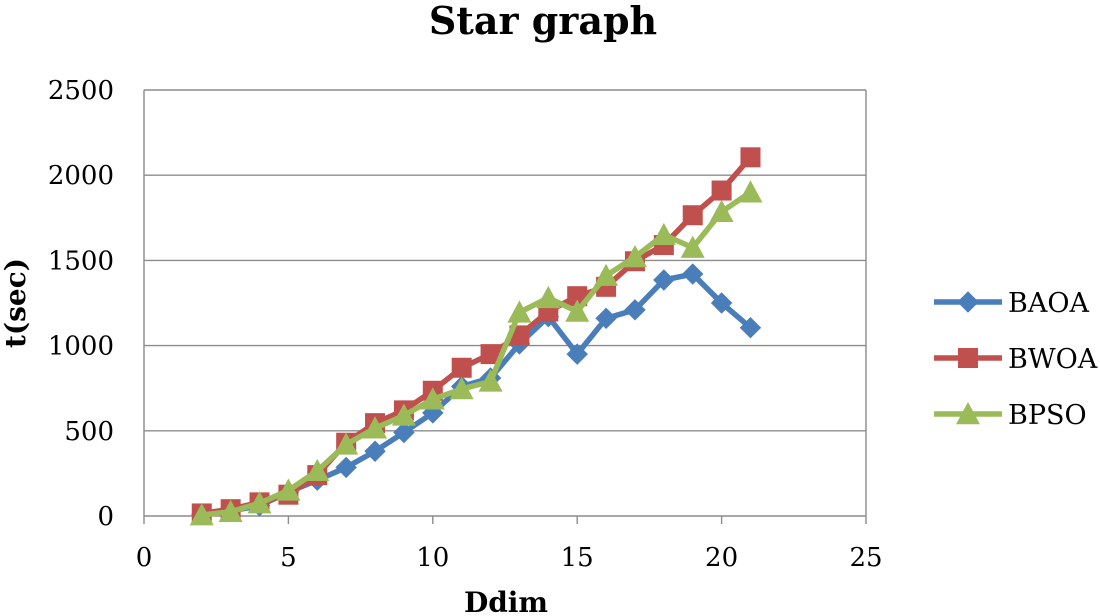 The height and width of the screenshot is (616, 1100). Describe the element at coordinates (89, 432) in the screenshot. I see `y-tick-label: 500` at that location.